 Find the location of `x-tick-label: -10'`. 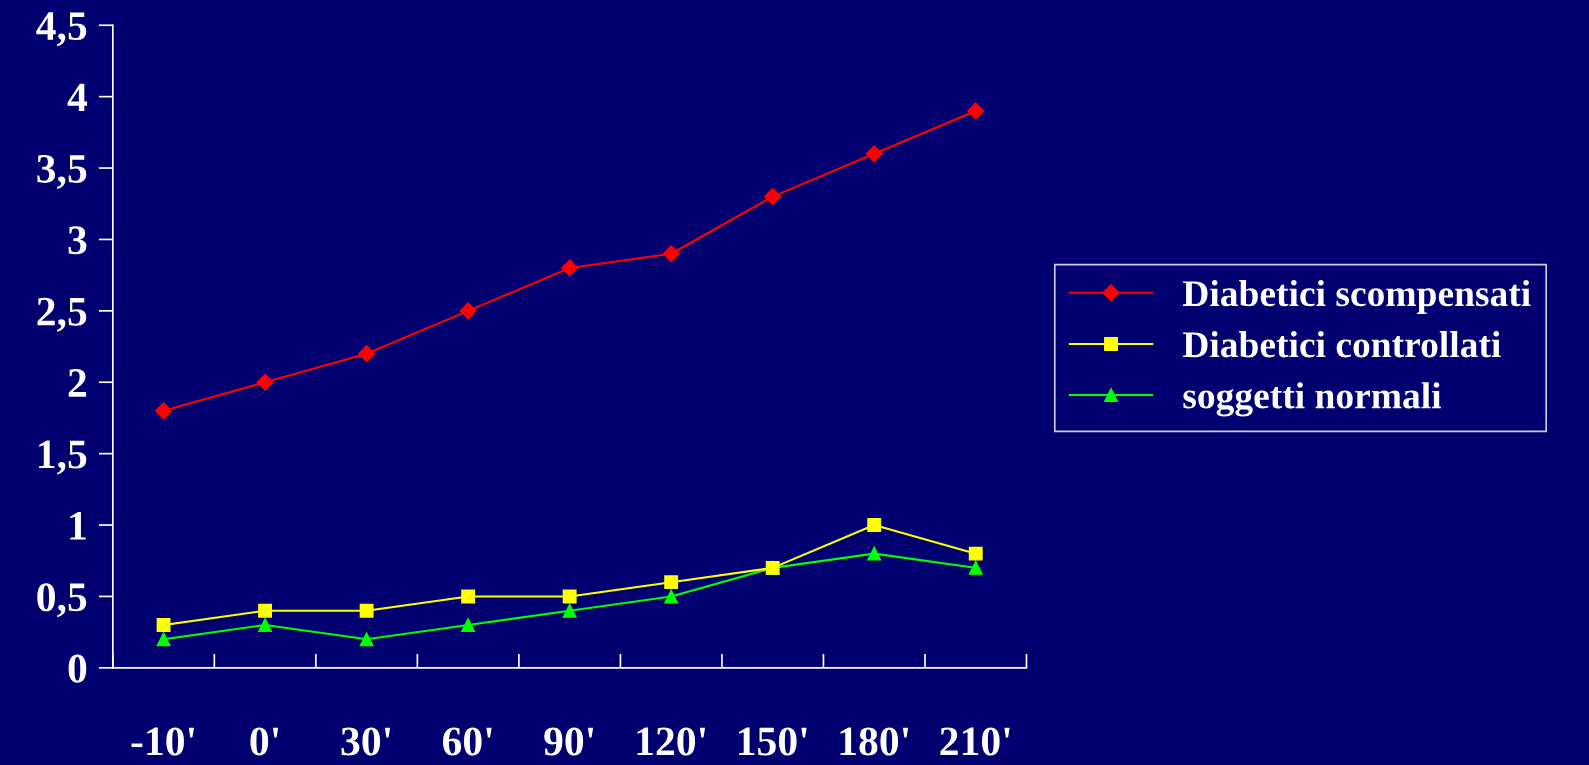

x-tick-label: -10' is located at coordinates (162, 741).